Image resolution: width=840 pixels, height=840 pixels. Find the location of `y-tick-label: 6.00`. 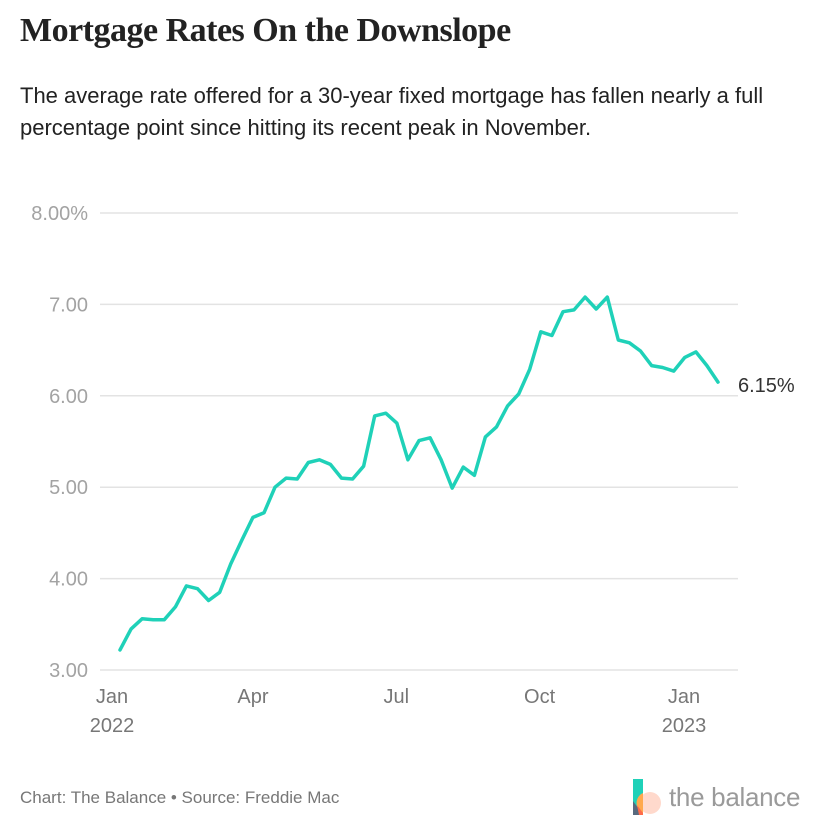

y-tick-label: 6.00 is located at coordinates (68, 397).